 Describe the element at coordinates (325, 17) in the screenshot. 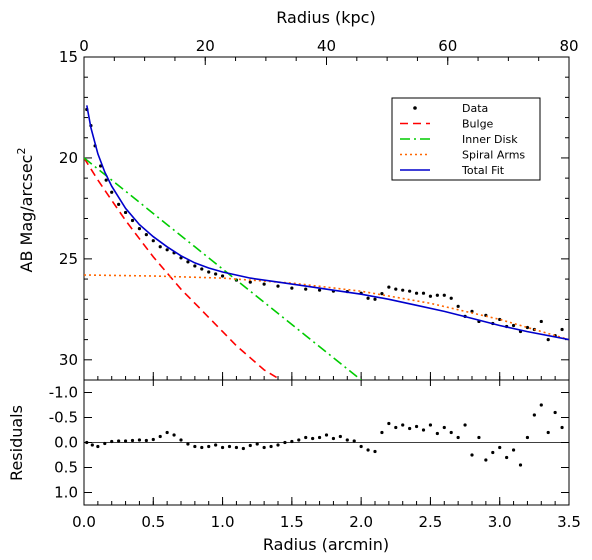

I see `top-axis-label: Radius (kpc)` at that location.